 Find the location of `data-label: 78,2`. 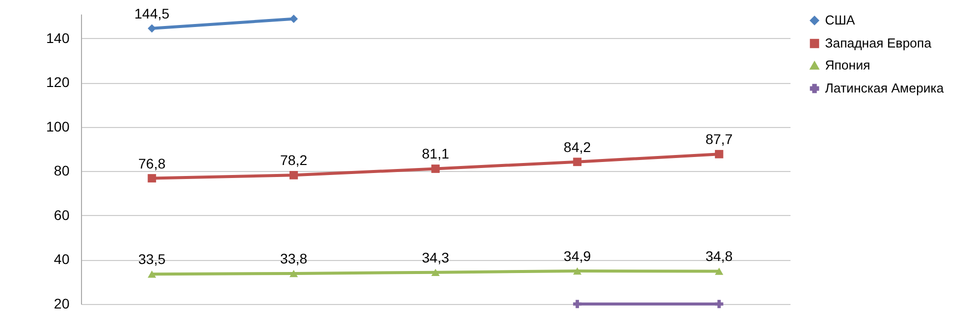

data-label: 78,2 is located at coordinates (294, 160).